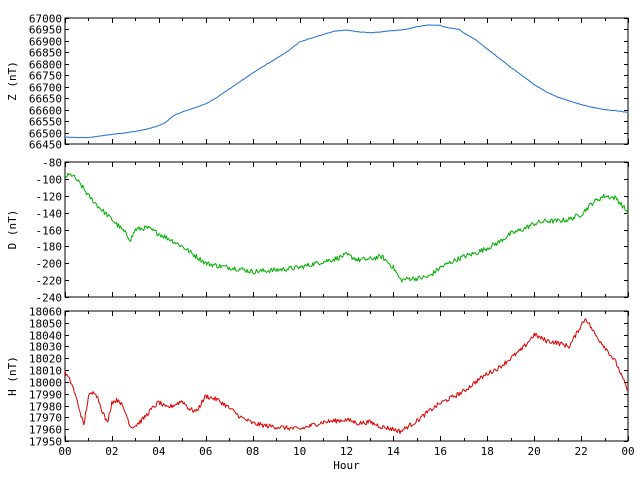 The height and width of the screenshot is (480, 640). I want to click on y-tick-label: 17950, so click(45, 442).